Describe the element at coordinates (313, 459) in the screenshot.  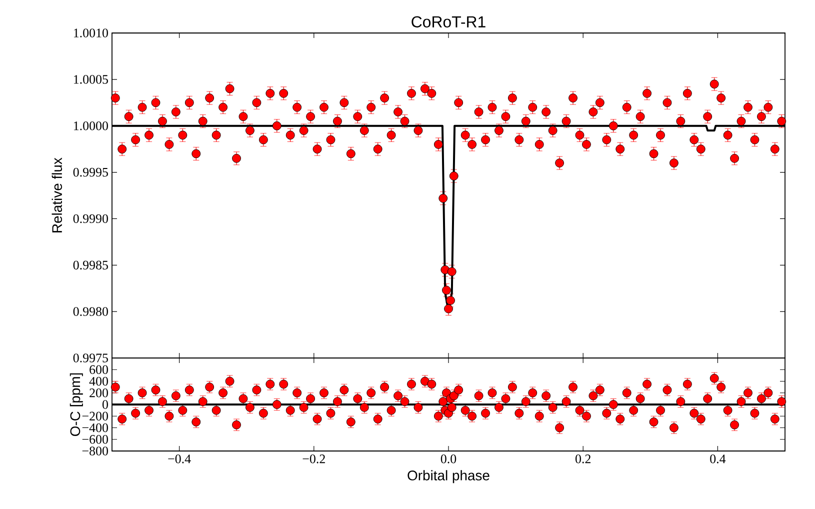
I see `x-tick-label: −0.2` at that location.